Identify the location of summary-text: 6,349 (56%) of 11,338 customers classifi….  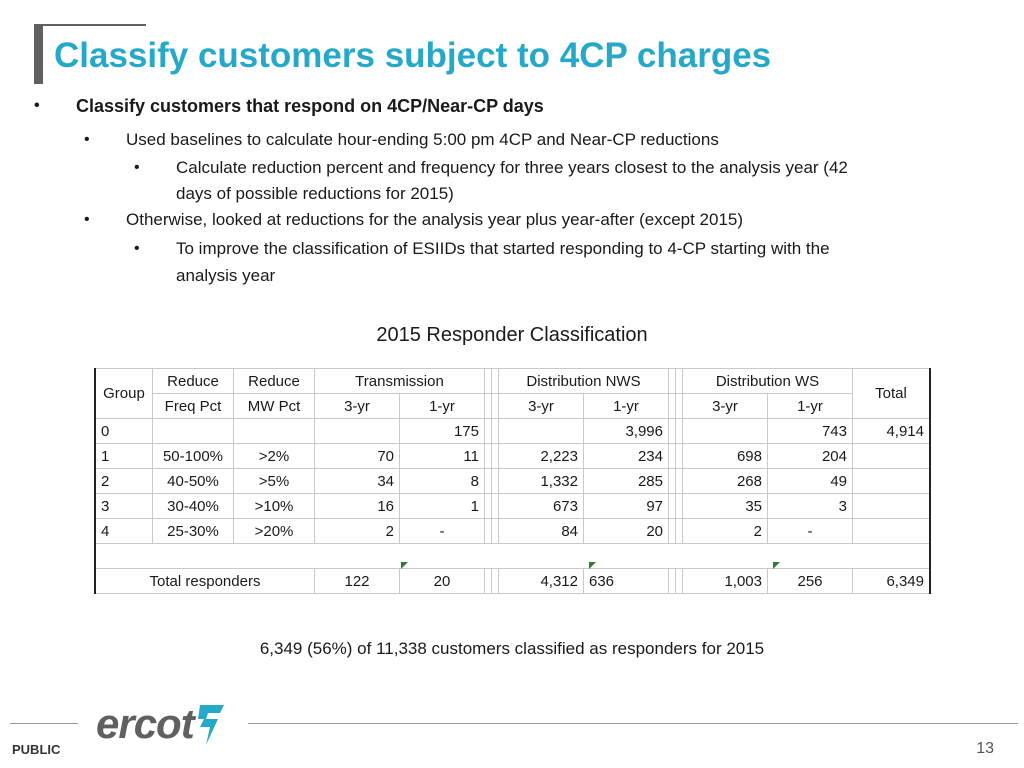
(512, 648).